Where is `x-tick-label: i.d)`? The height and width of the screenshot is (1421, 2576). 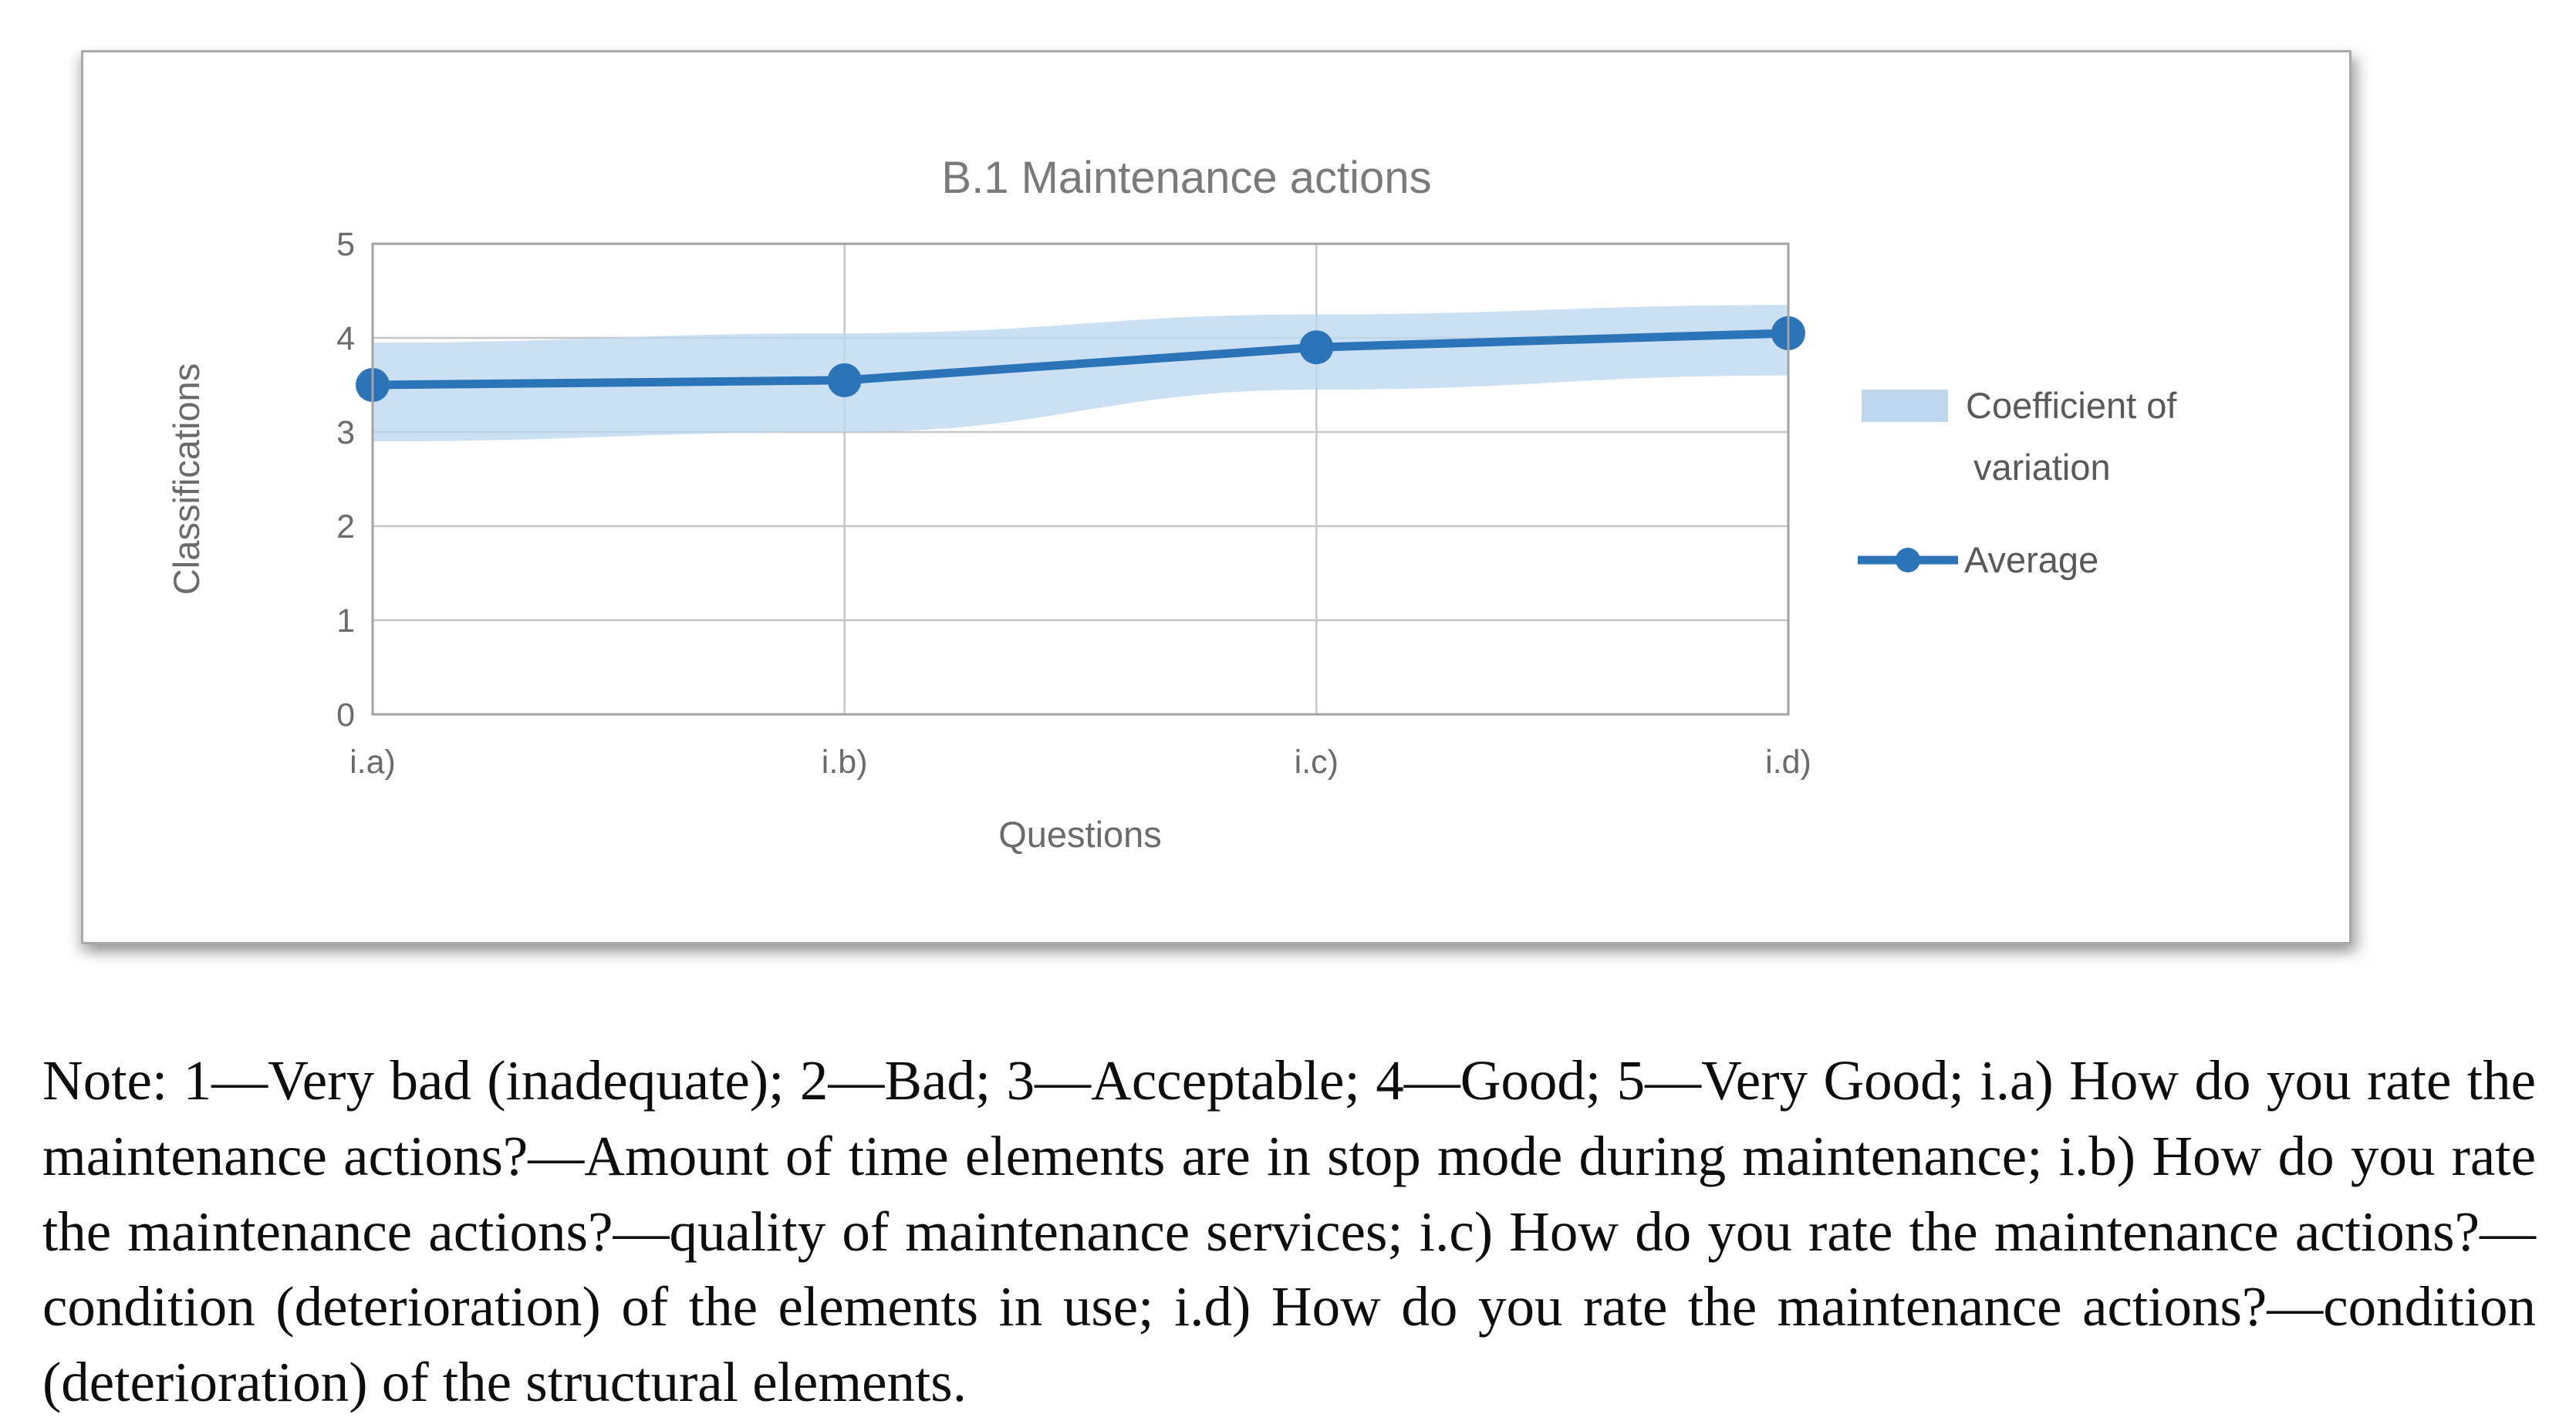 x-tick-label: i.d) is located at coordinates (1788, 762).